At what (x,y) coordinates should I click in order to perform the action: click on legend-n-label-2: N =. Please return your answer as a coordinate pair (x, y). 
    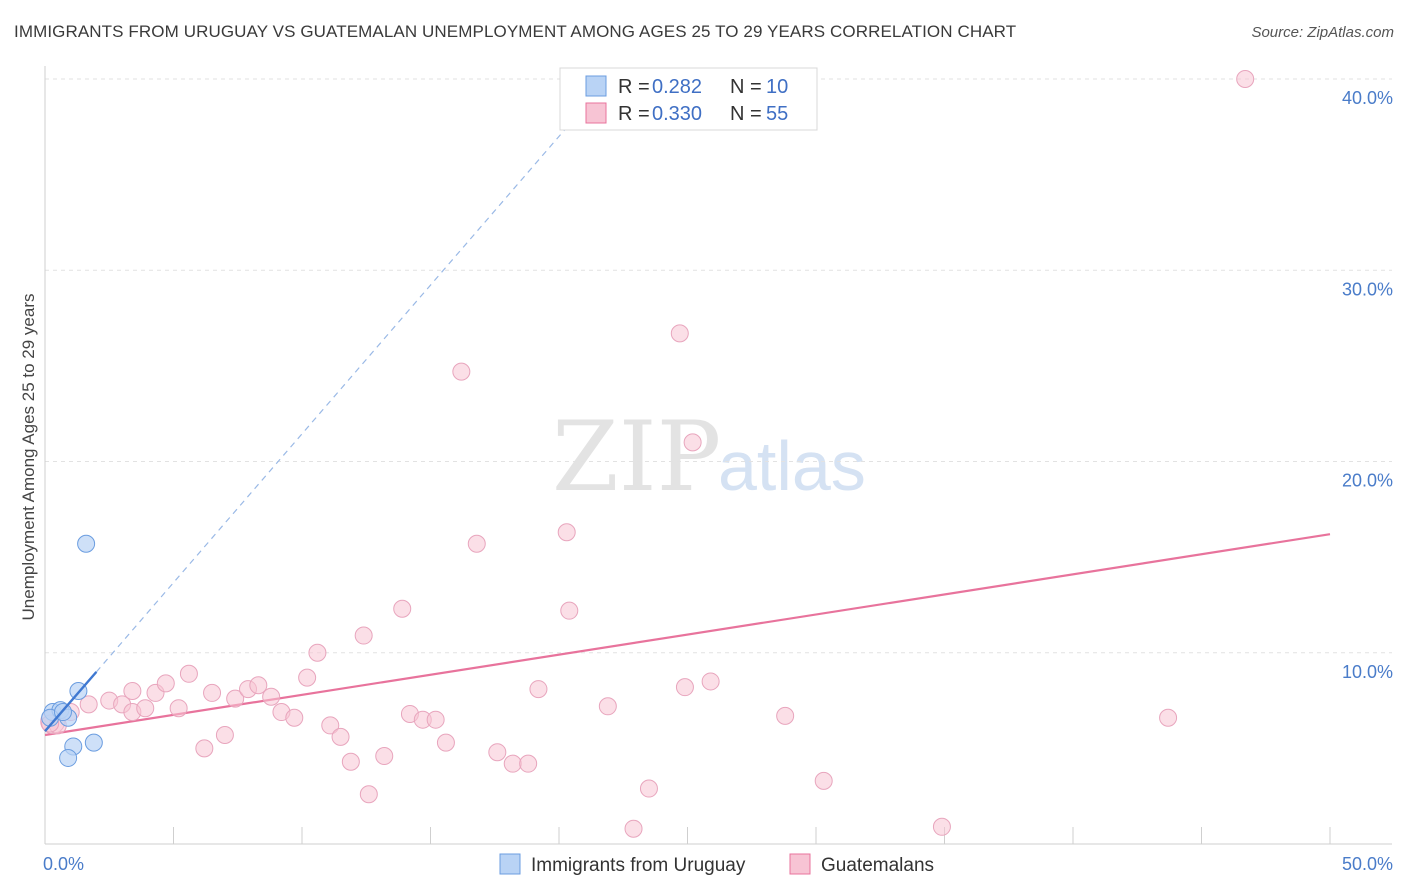
    Looking at the image, I should click on (746, 114).